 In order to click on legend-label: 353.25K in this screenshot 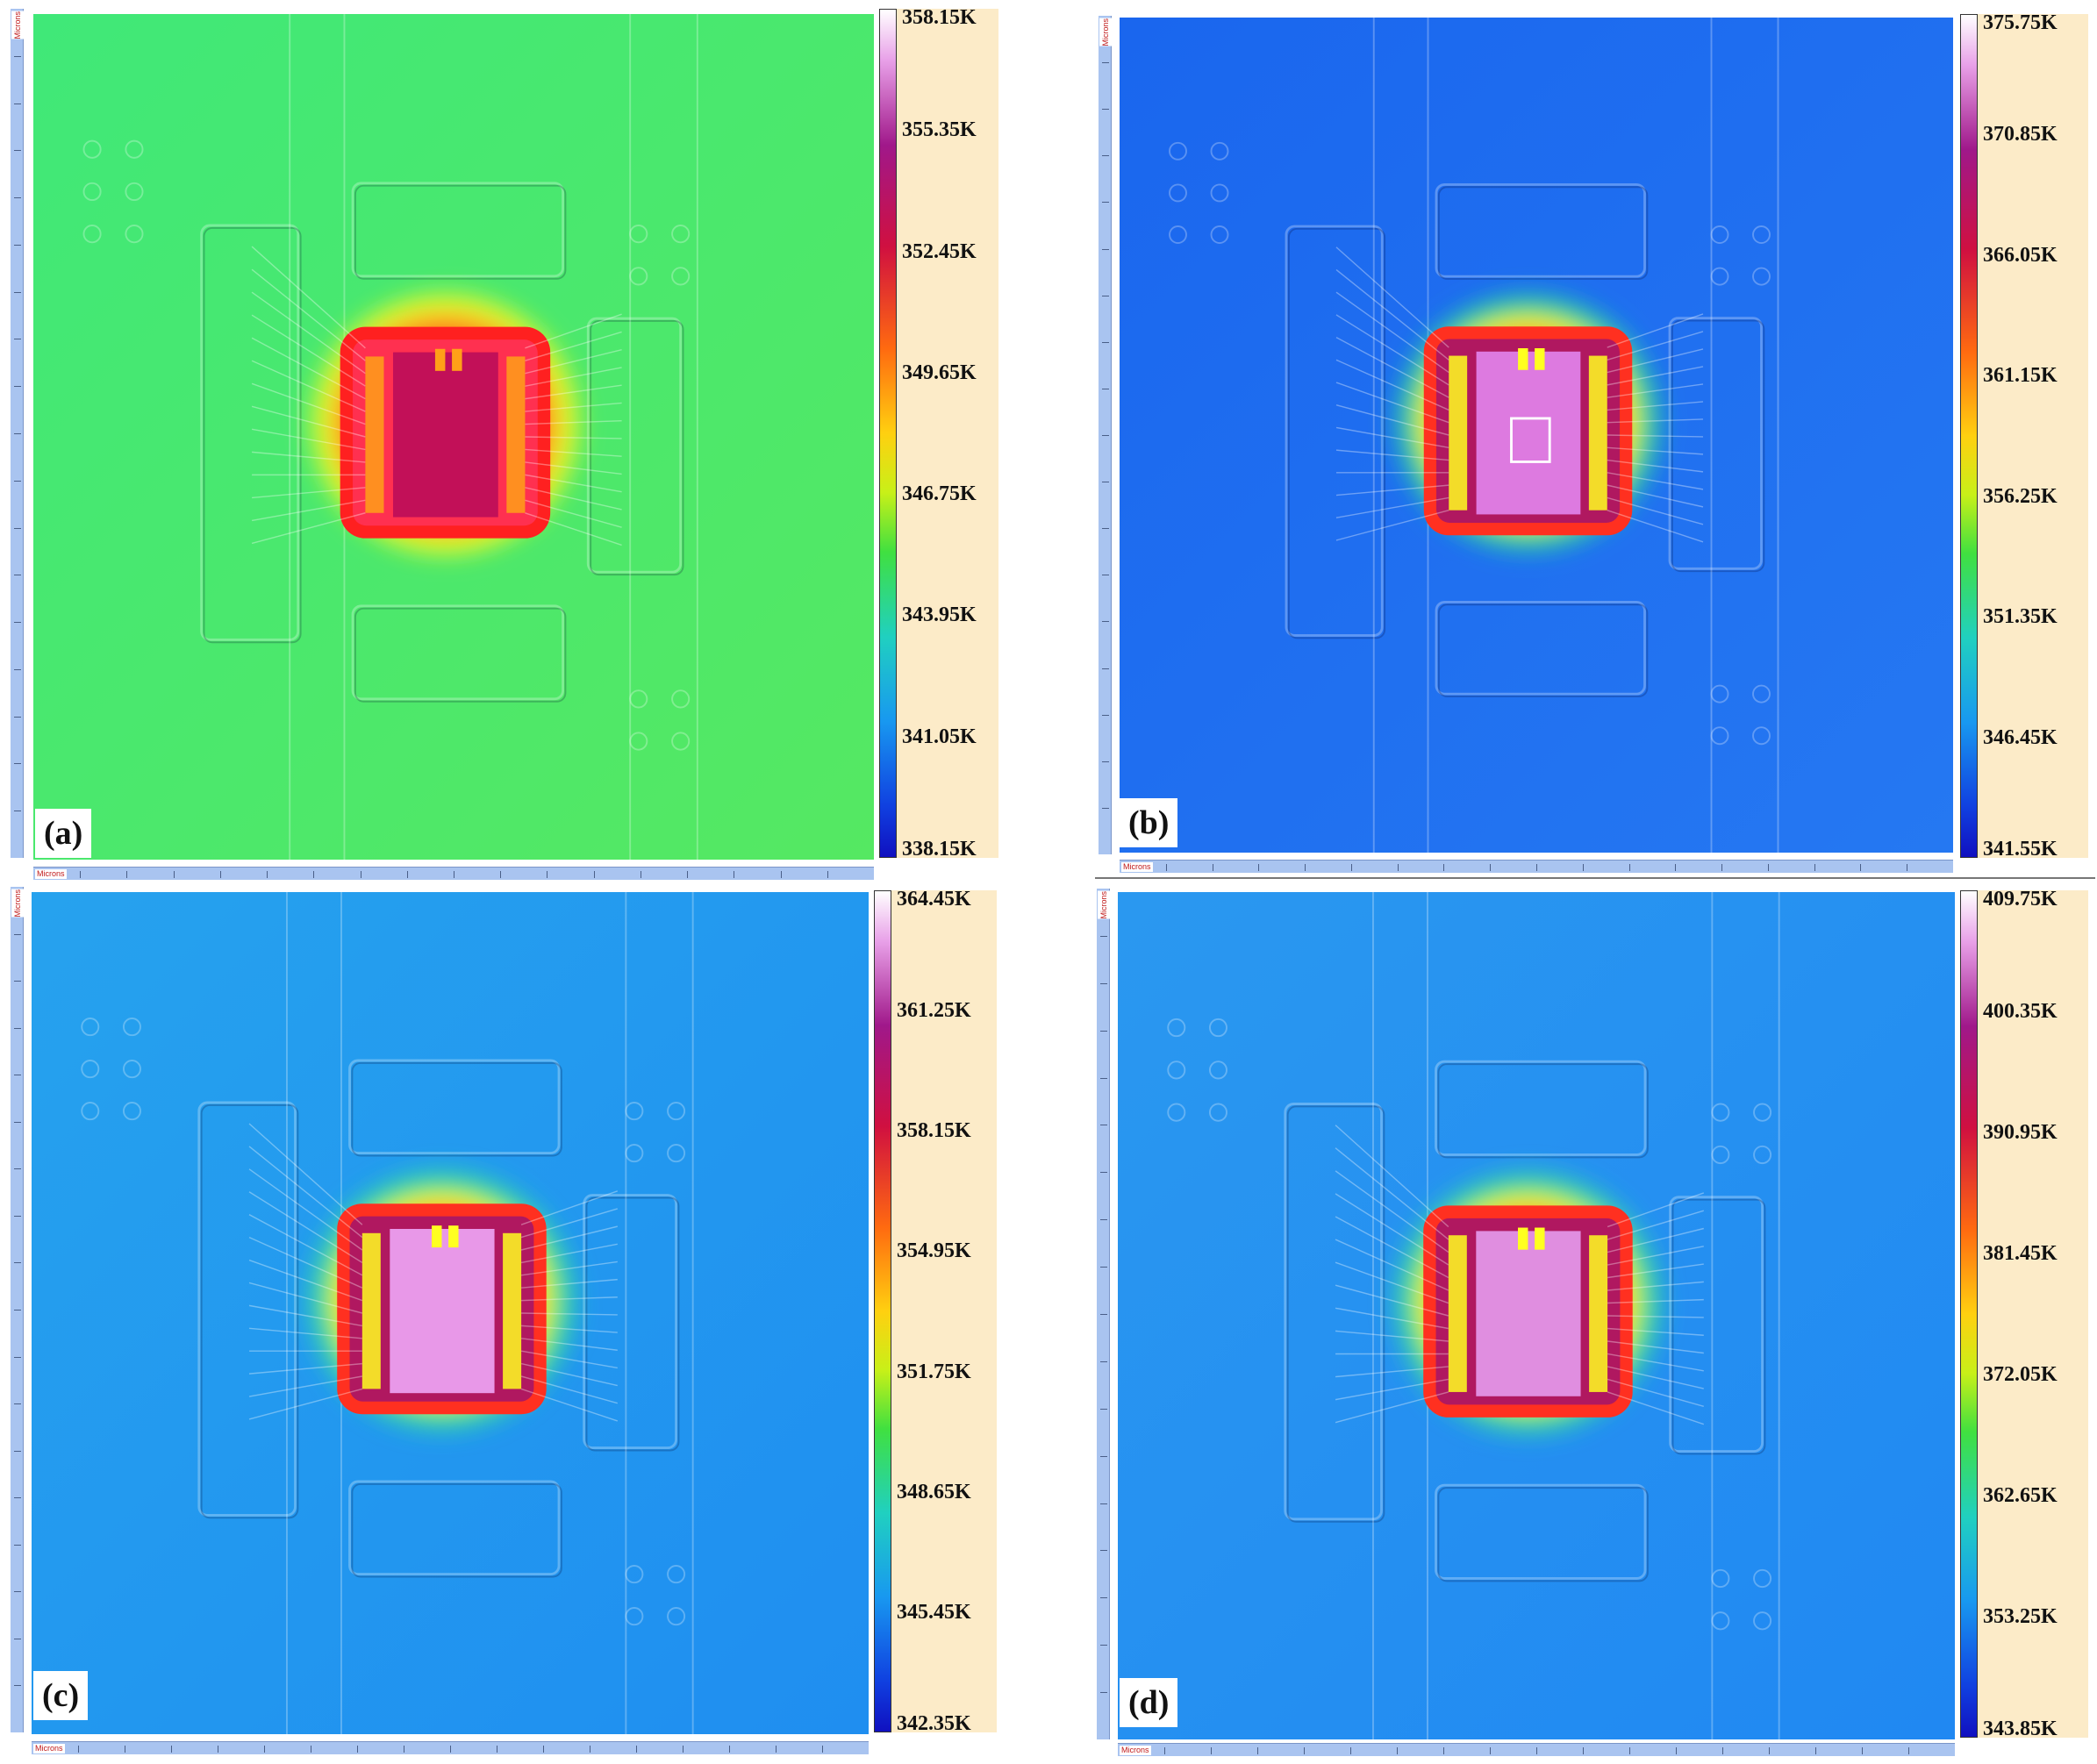, I will do `click(2021, 1616)`.